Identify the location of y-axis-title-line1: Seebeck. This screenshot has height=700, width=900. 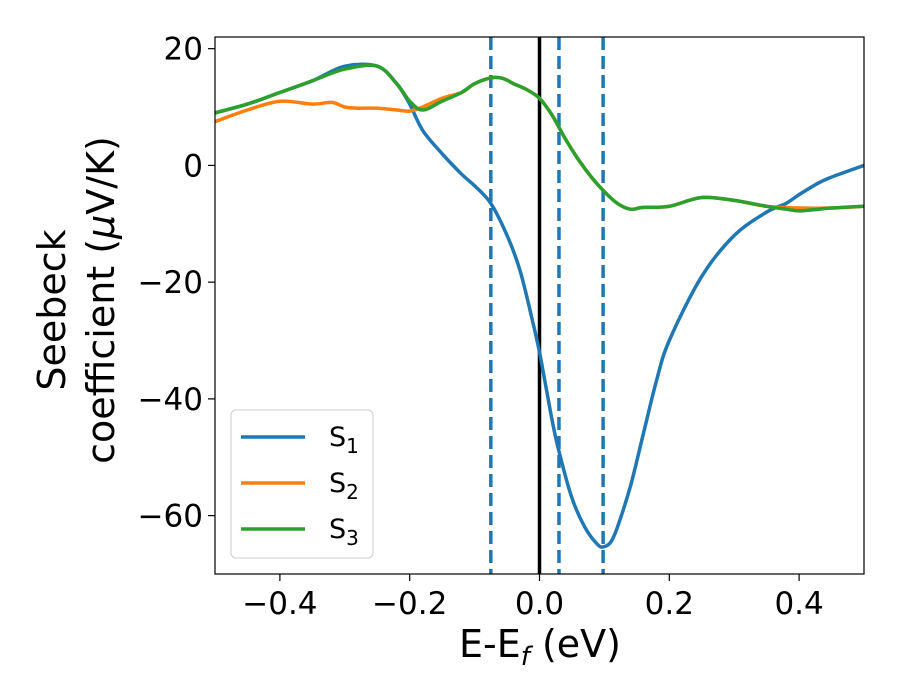
(52, 309).